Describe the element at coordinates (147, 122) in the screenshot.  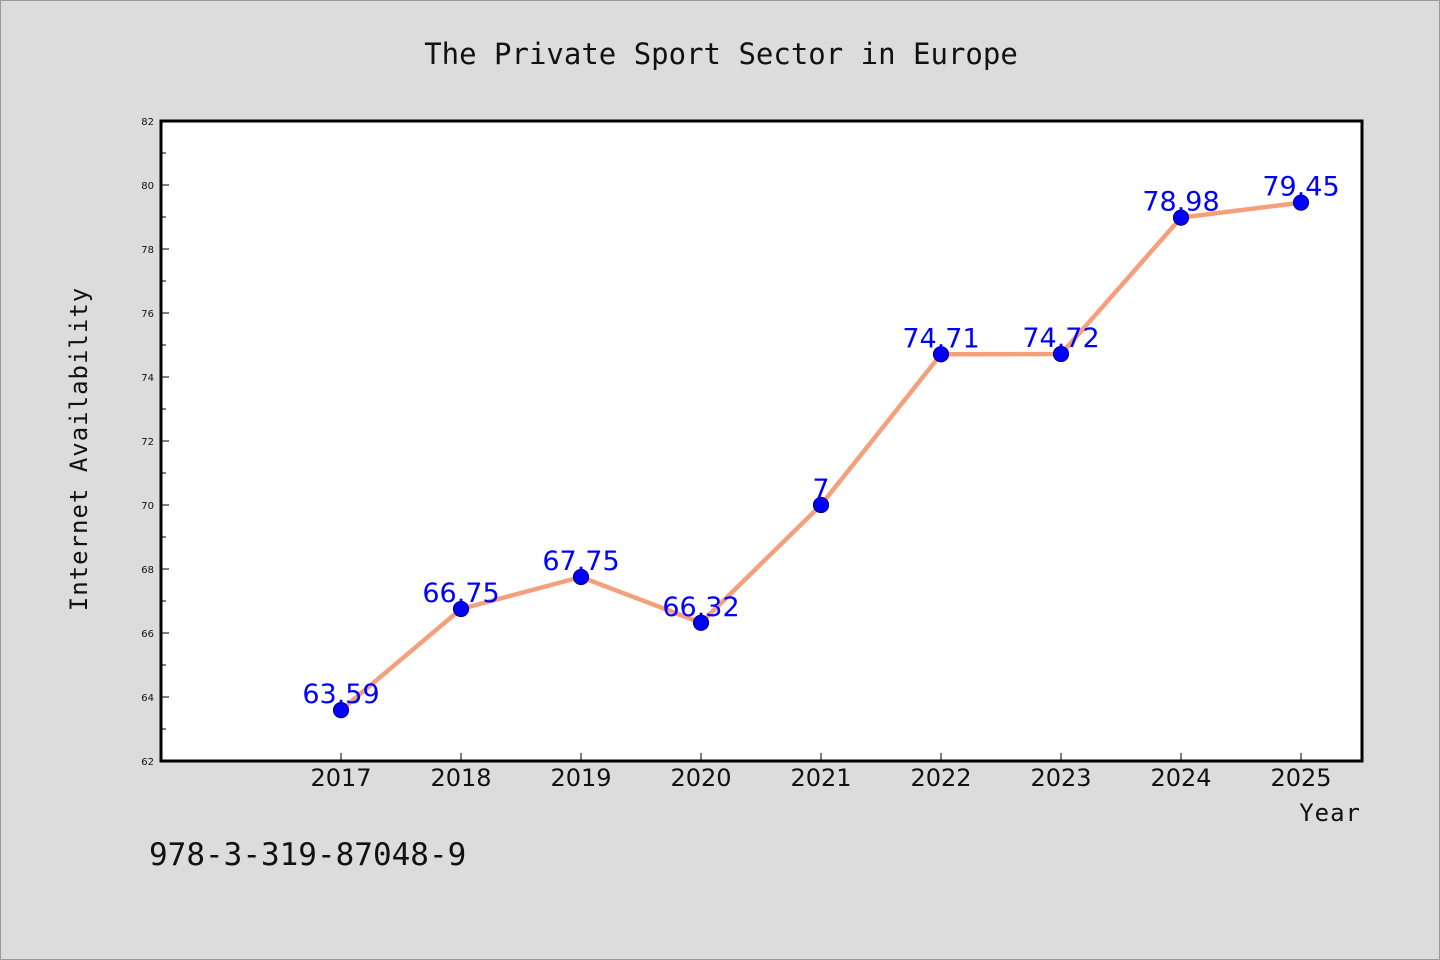
I see `y-tick-label: 82` at that location.